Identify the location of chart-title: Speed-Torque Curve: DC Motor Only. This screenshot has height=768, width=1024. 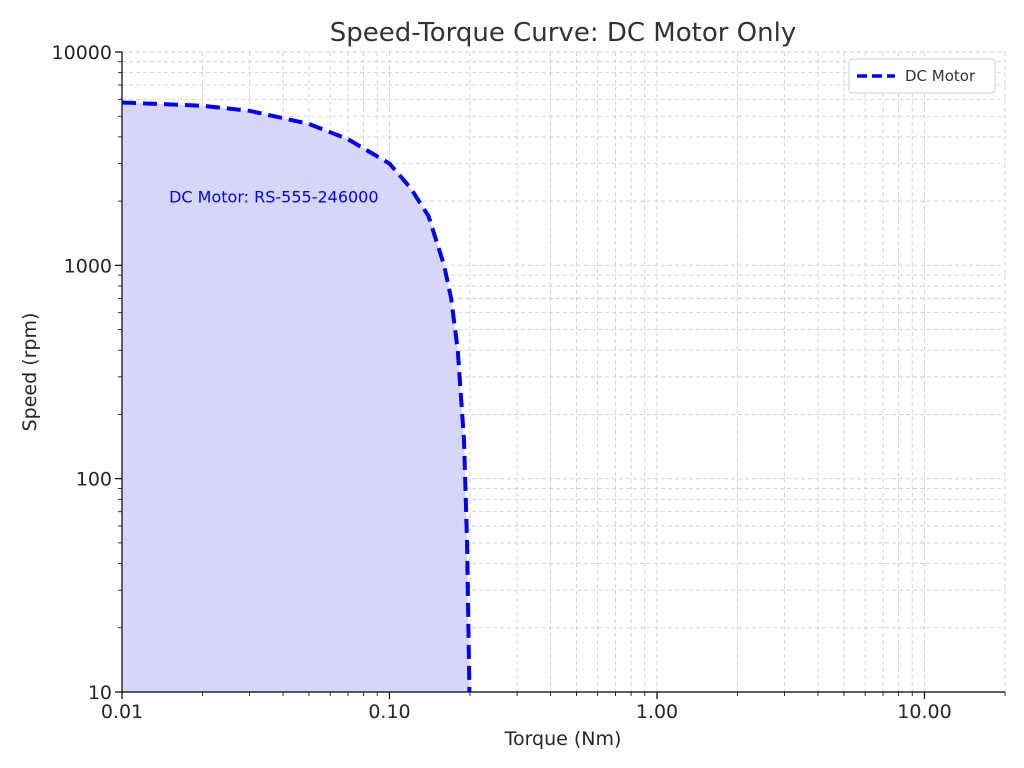
(563, 33).